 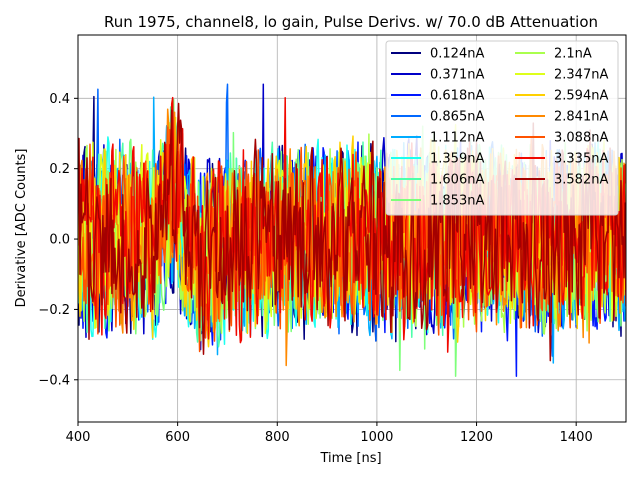 What do you see at coordinates (581, 75) in the screenshot?
I see `legend-label: 2.347nA` at bounding box center [581, 75].